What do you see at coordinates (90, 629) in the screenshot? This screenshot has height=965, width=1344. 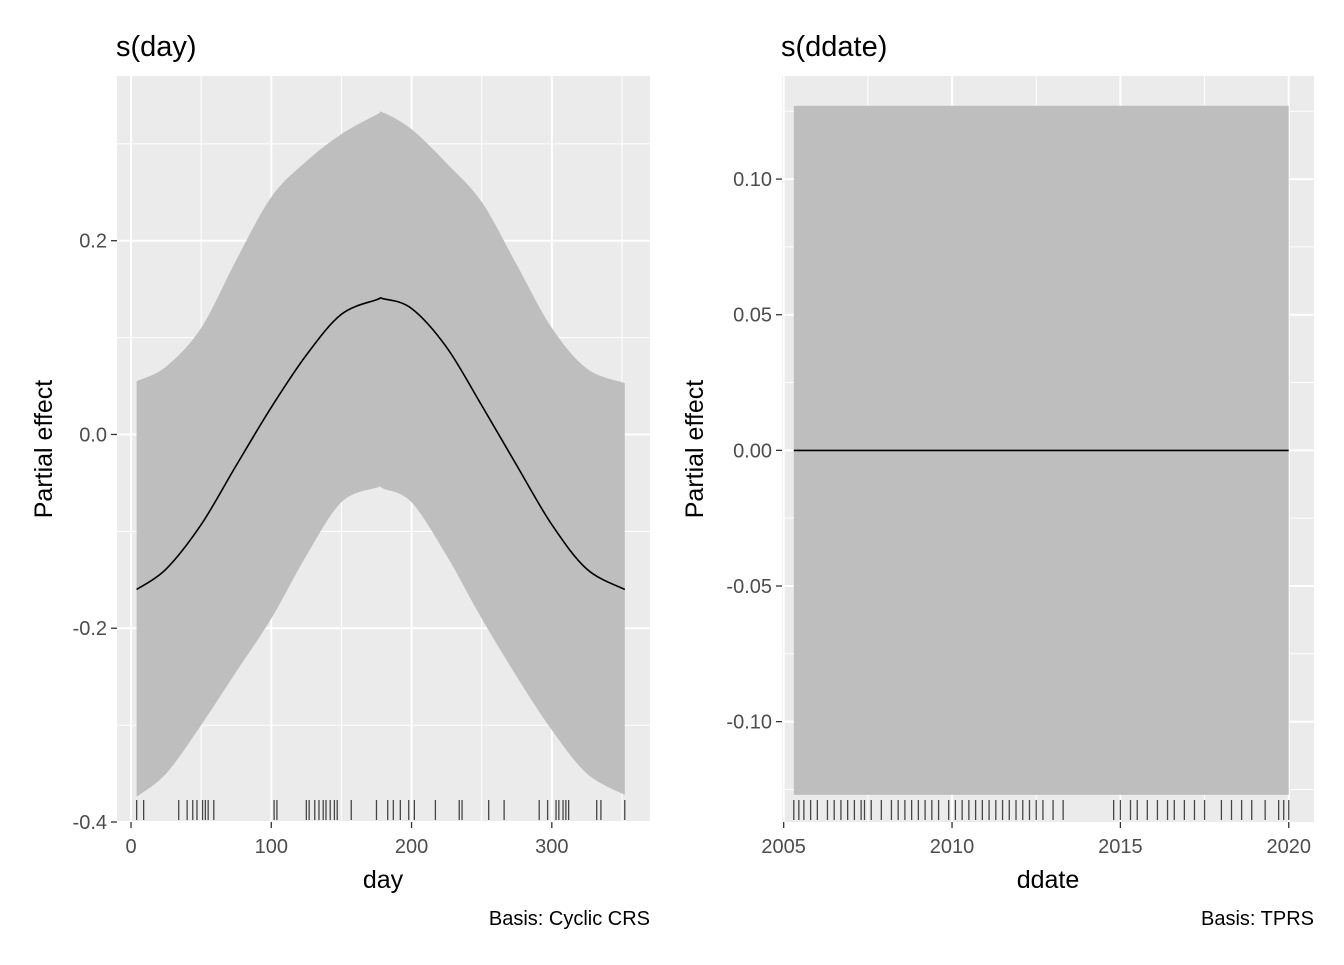 I see `y-tick-label: -0.2` at bounding box center [90, 629].